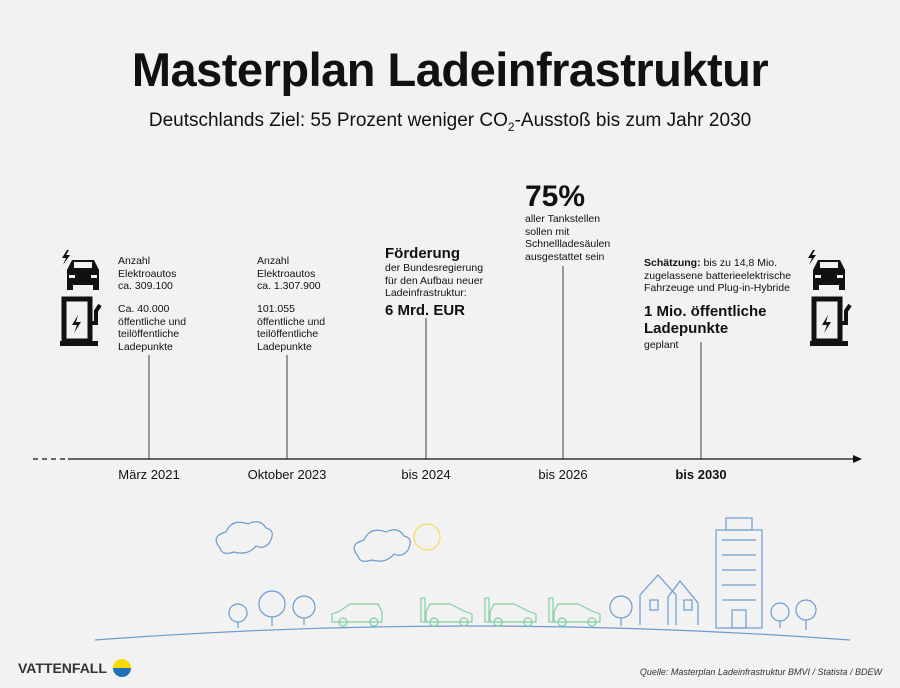  What do you see at coordinates (717, 288) in the screenshot?
I see `text-line: Fahrzeuge und Plug-in-Hybride` at bounding box center [717, 288].